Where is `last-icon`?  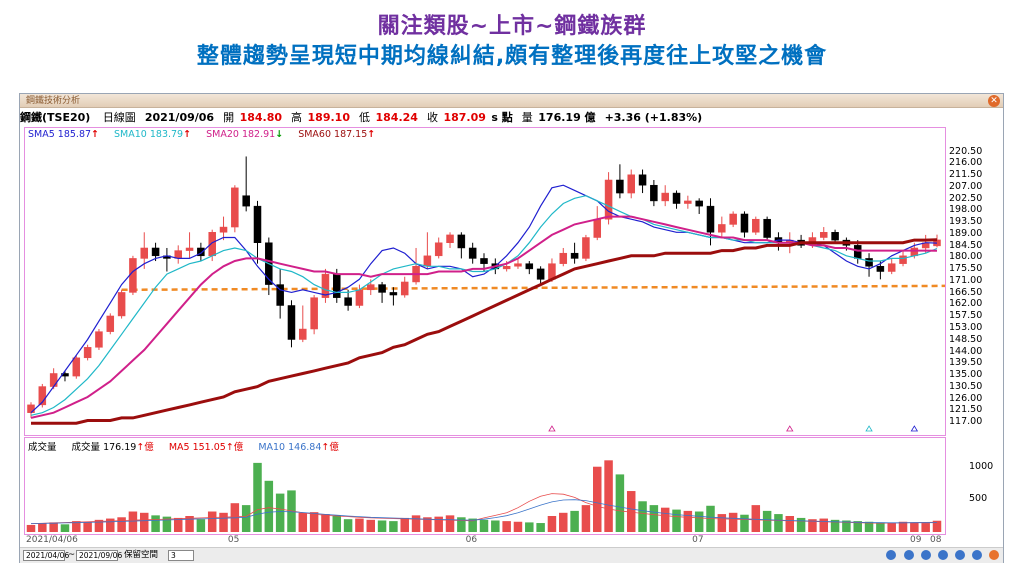 last-icon is located at coordinates (976, 555).